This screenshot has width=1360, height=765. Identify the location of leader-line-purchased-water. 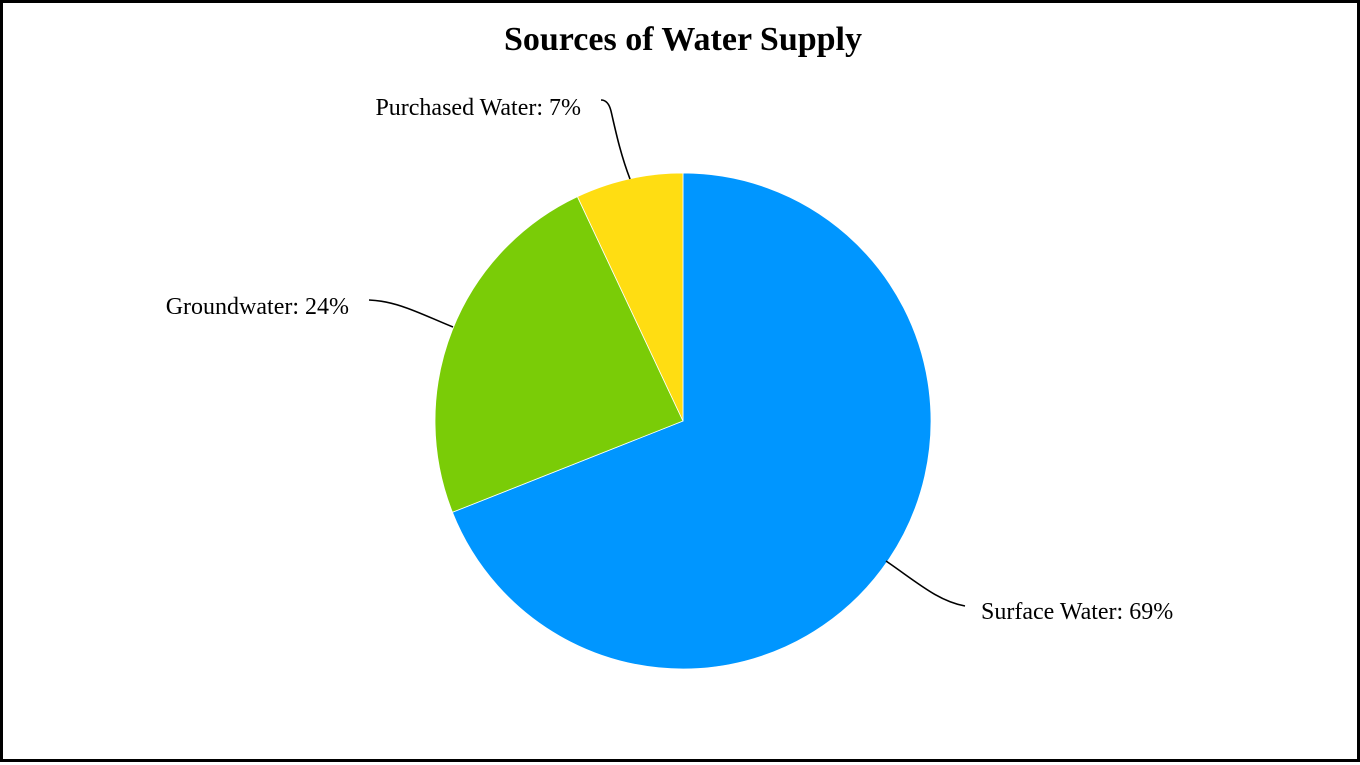
(615, 139).